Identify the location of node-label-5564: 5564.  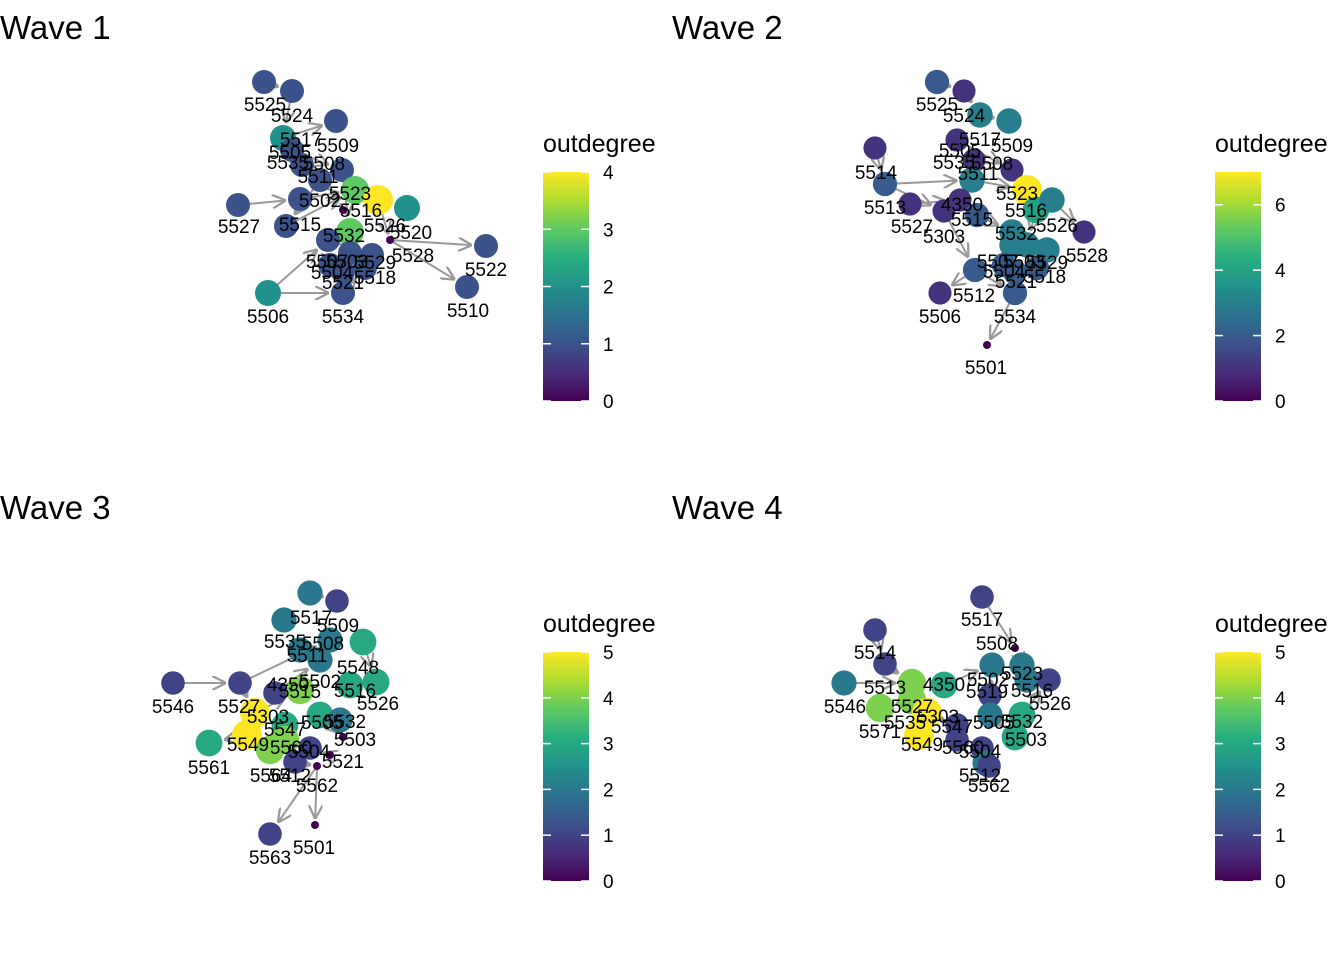
(271, 776).